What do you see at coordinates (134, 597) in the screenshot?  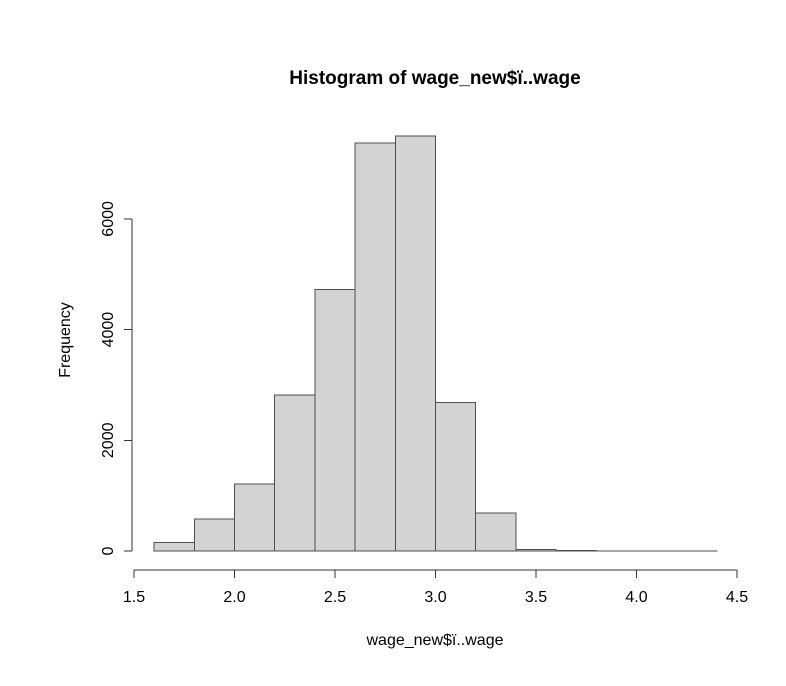 I see `x-axis-tick-label-0: 1.5` at bounding box center [134, 597].